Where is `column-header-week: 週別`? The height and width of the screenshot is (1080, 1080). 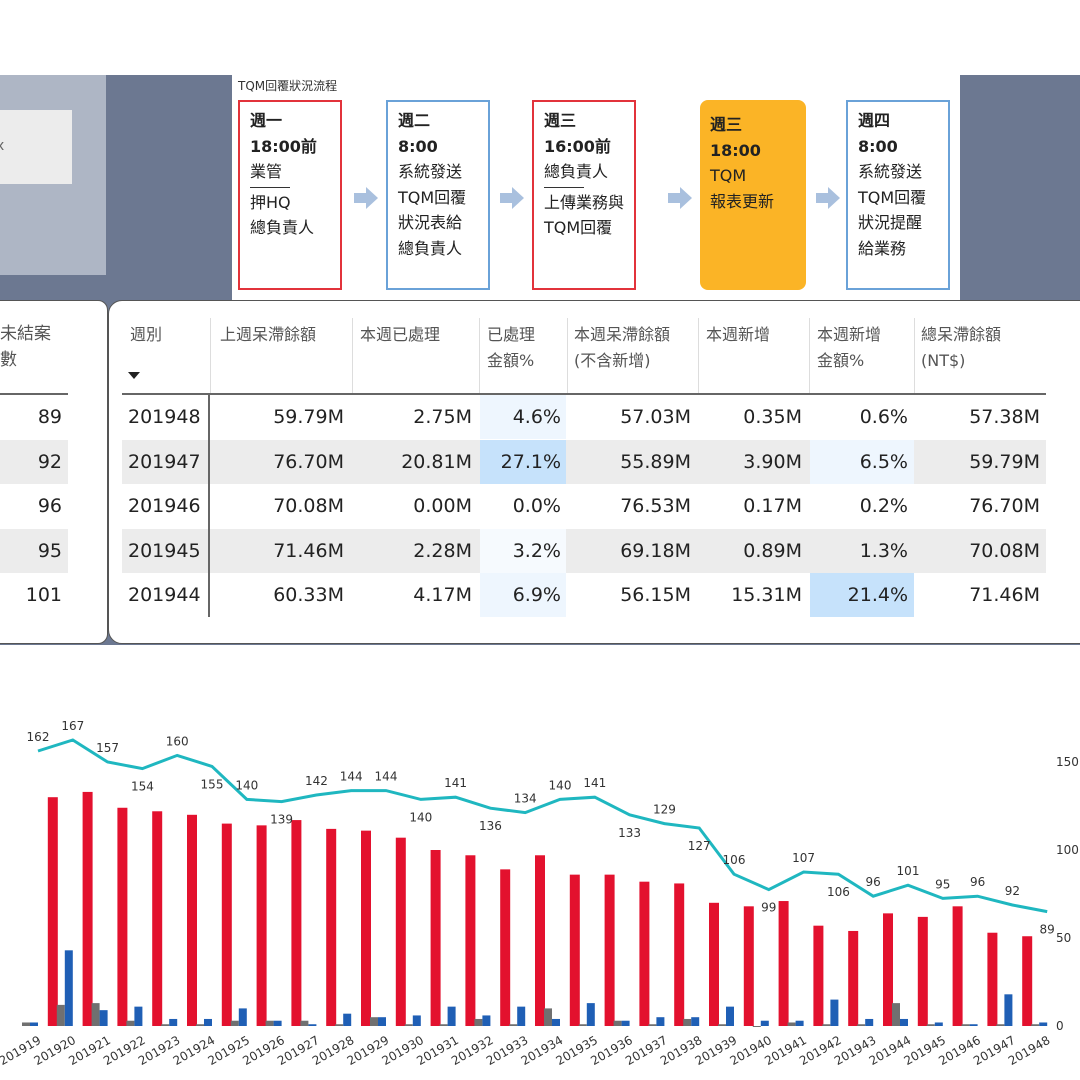
column-header-week: 週別 is located at coordinates (146, 335).